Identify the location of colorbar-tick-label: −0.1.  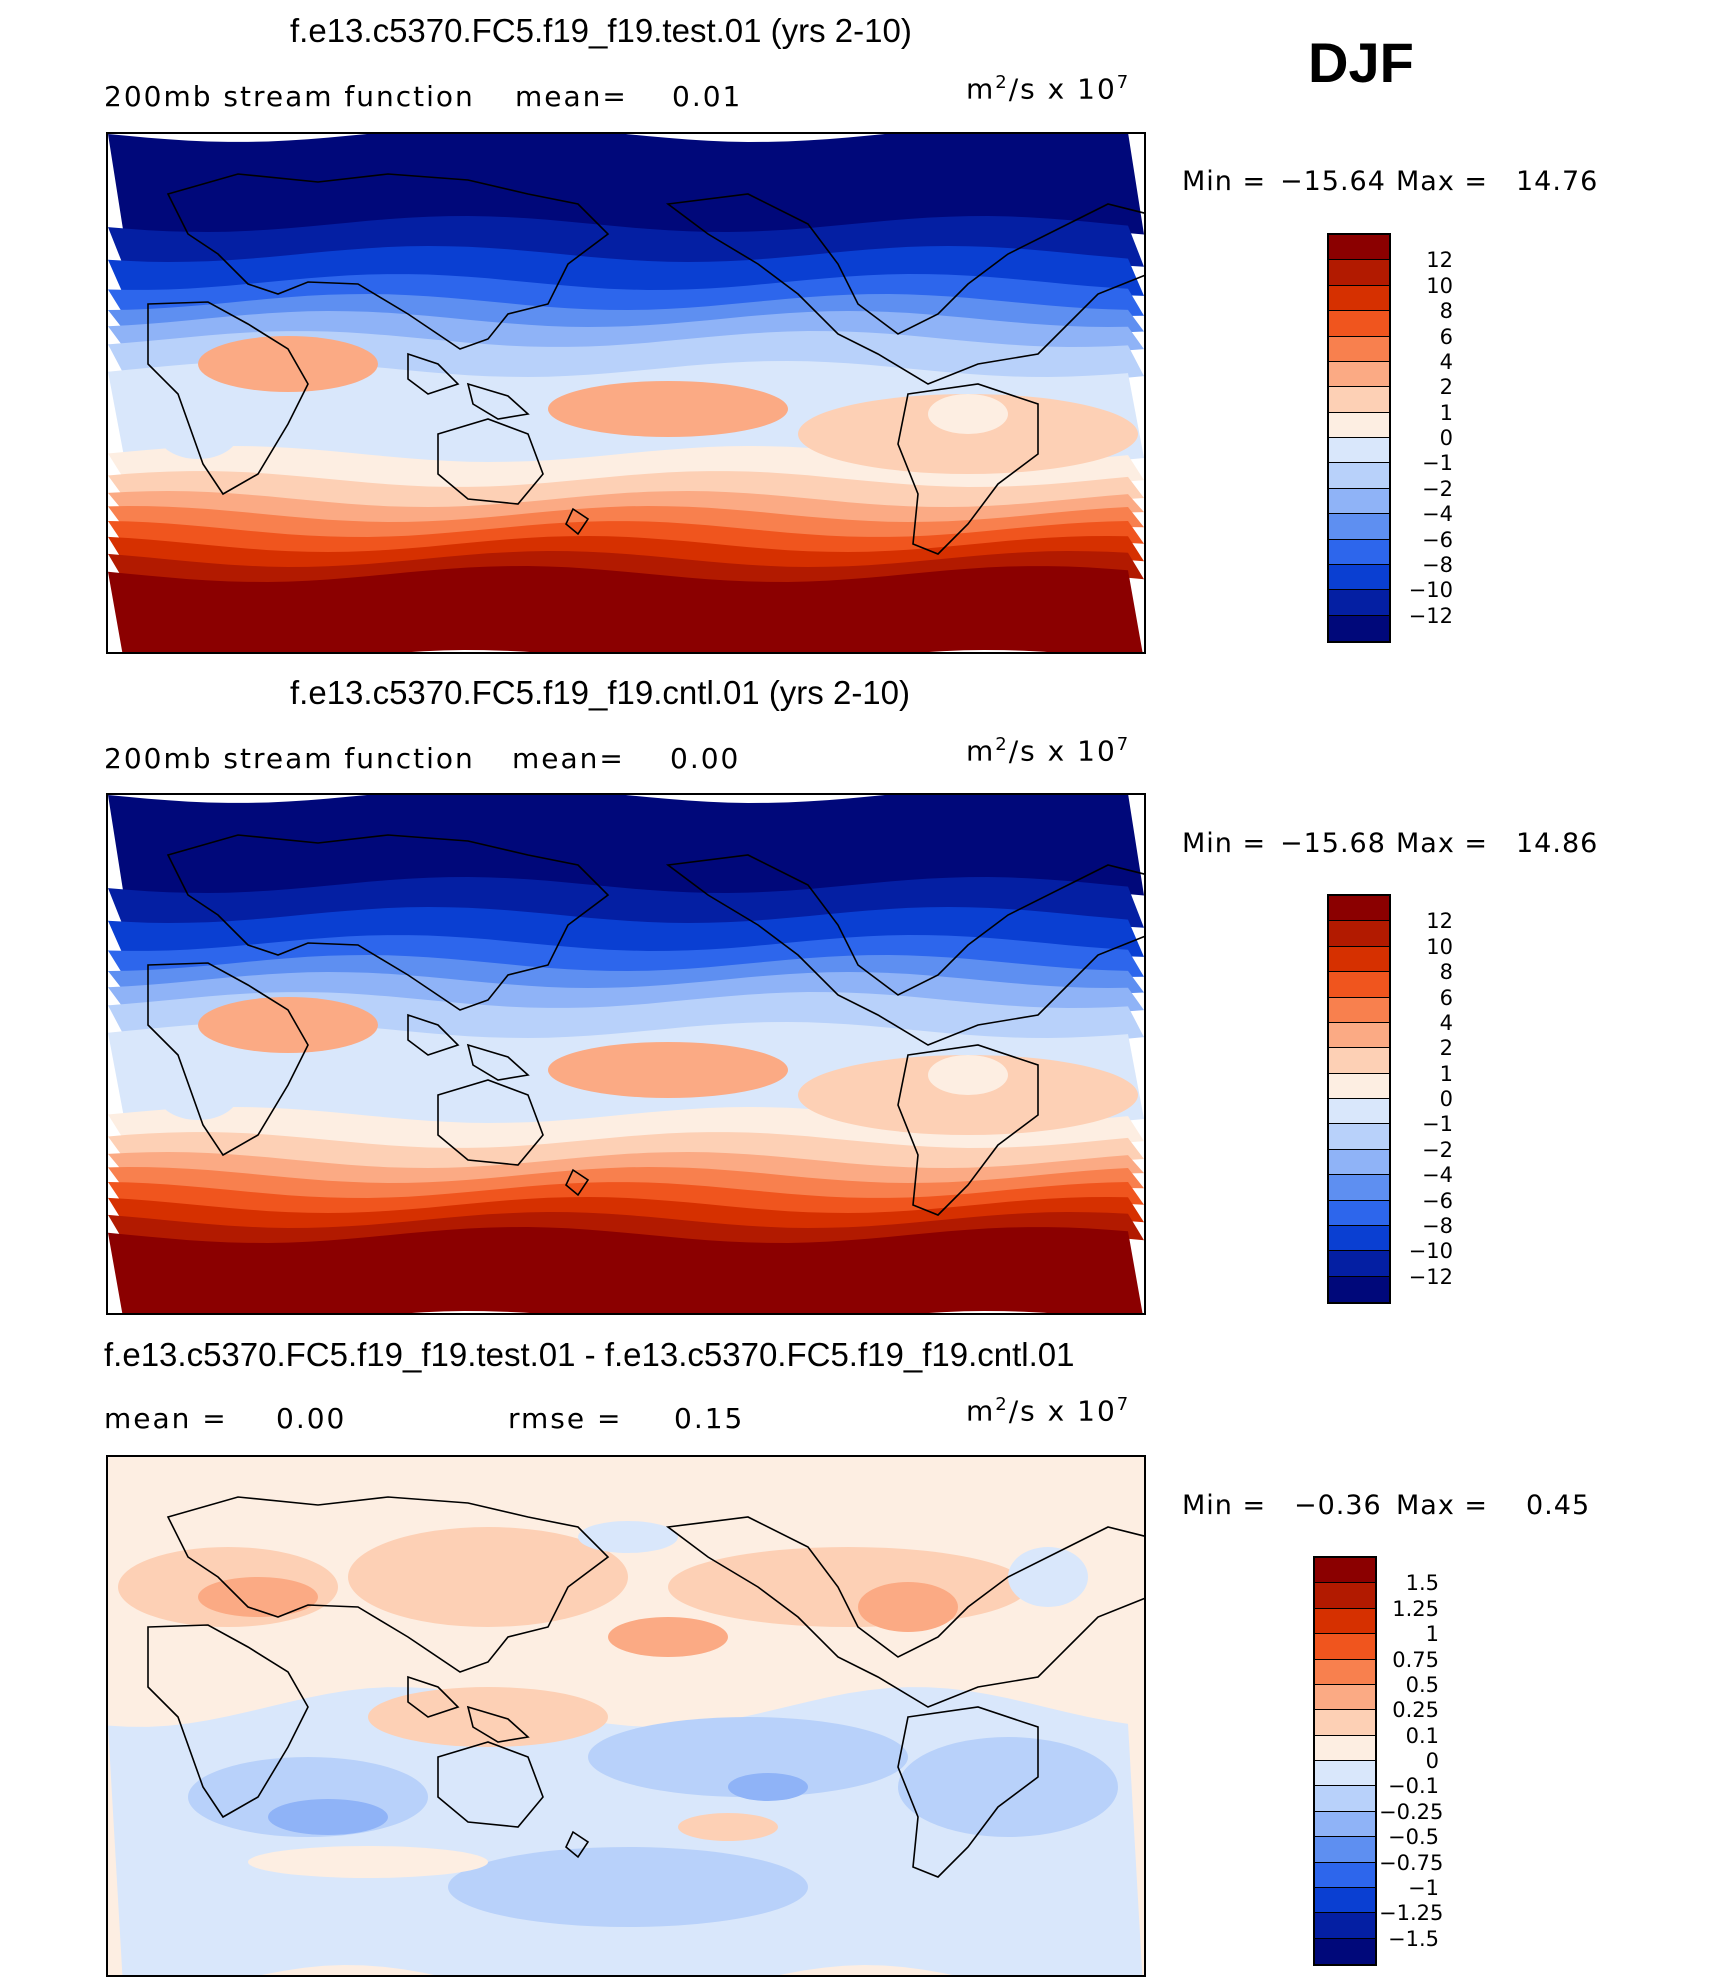
(1413, 1786).